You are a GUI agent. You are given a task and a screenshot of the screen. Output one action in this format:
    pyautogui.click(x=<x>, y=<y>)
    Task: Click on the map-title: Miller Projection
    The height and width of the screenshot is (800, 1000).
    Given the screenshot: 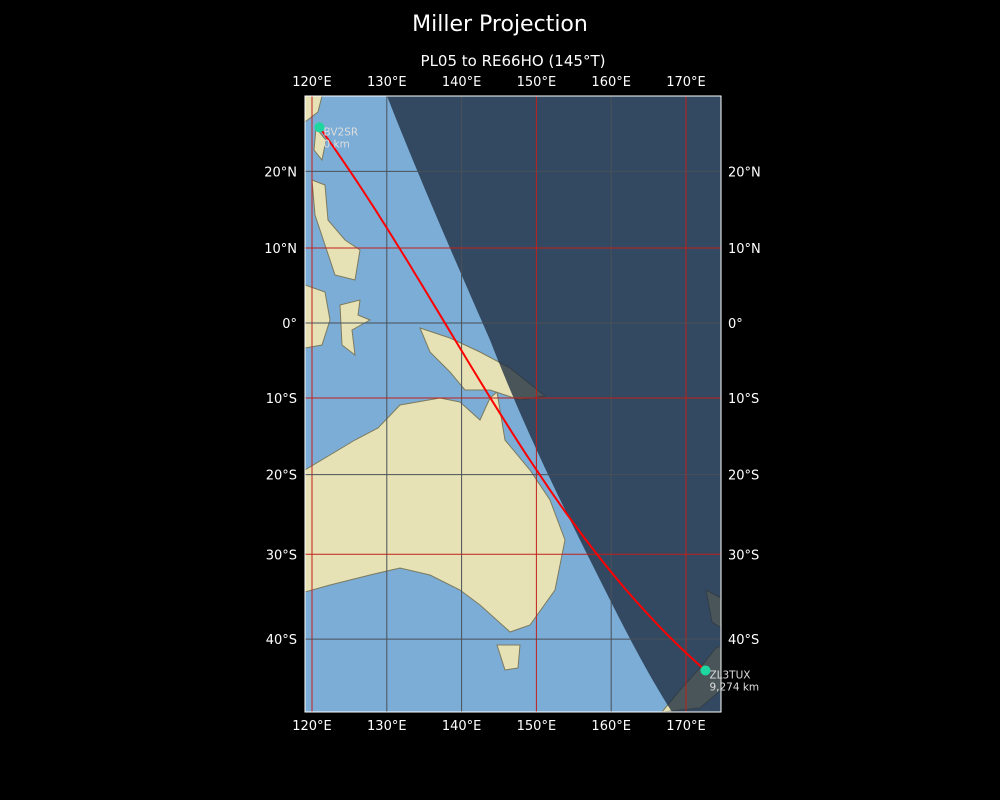 What is the action you would take?
    pyautogui.click(x=500, y=24)
    